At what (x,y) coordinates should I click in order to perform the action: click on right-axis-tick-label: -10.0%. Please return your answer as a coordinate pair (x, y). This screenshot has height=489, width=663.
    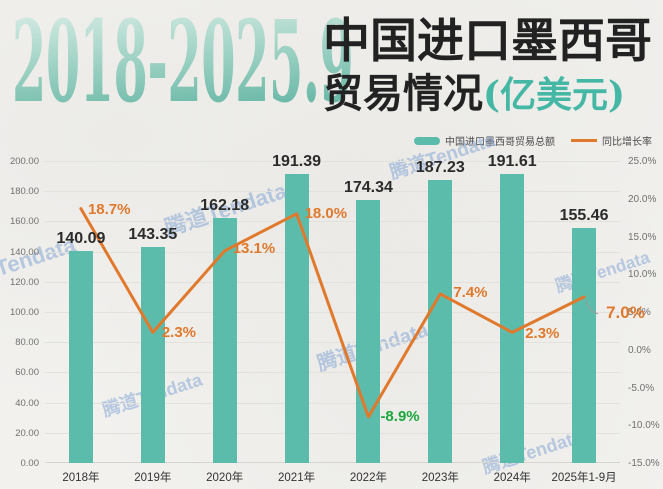
    Looking at the image, I should click on (644, 426).